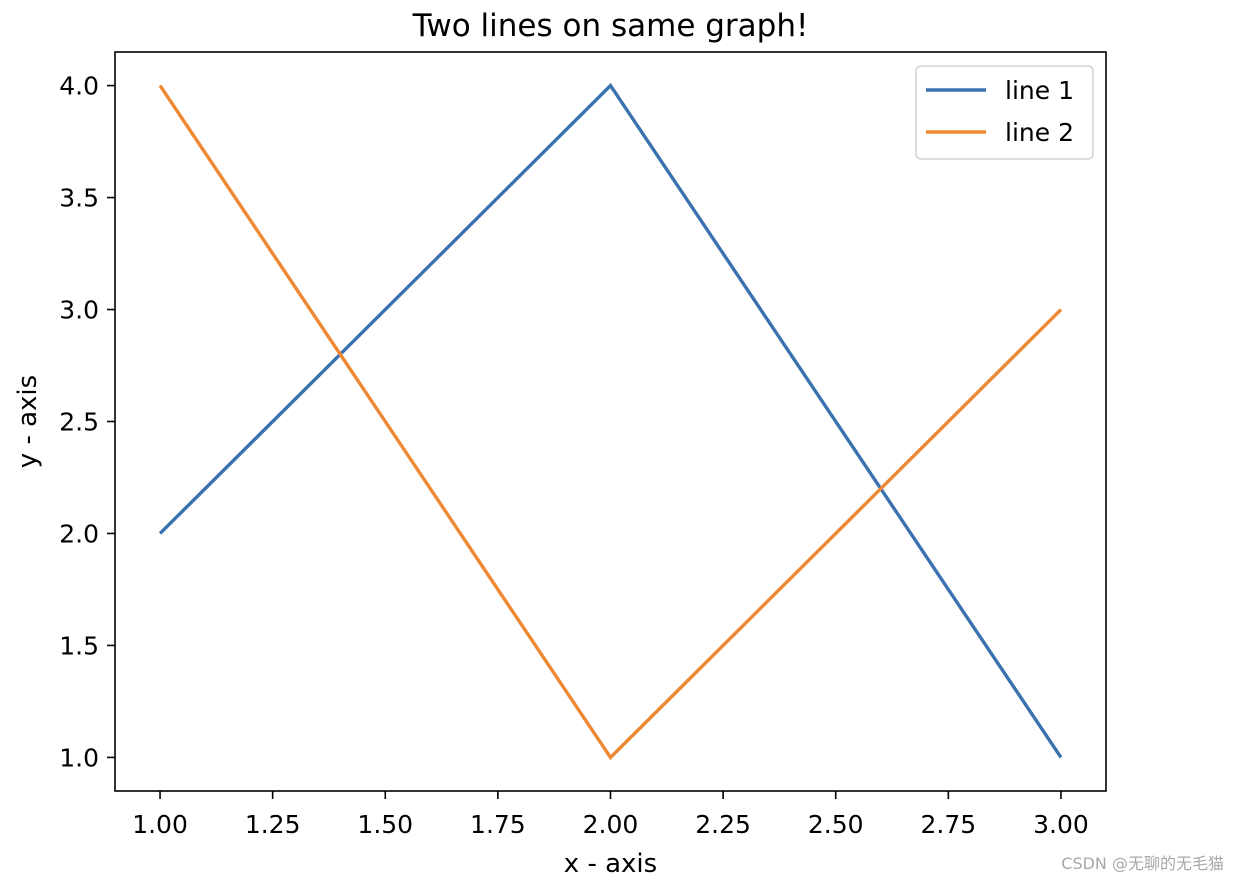 Image resolution: width=1240 pixels, height=882 pixels. I want to click on legend: line 1 line 2, so click(1004, 112).